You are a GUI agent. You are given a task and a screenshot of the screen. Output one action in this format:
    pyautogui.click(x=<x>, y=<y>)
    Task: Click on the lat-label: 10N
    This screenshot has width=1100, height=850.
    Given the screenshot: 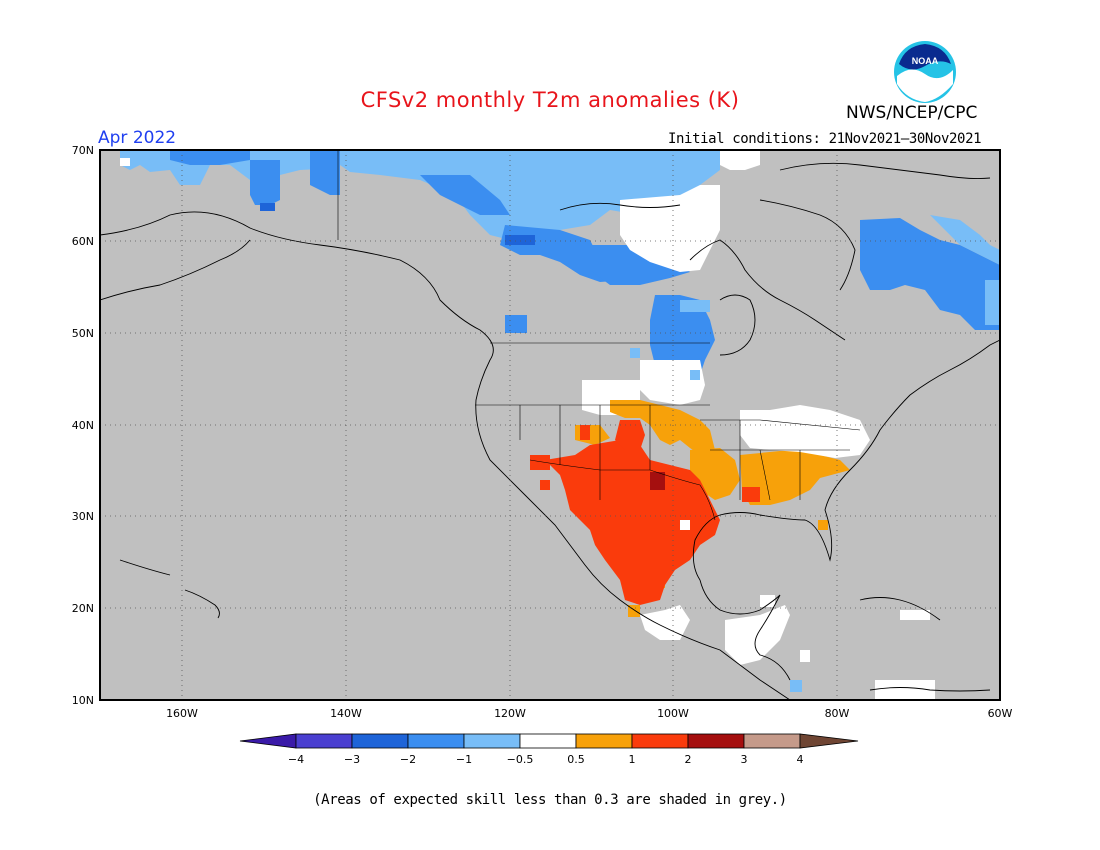 What is the action you would take?
    pyautogui.click(x=83, y=700)
    